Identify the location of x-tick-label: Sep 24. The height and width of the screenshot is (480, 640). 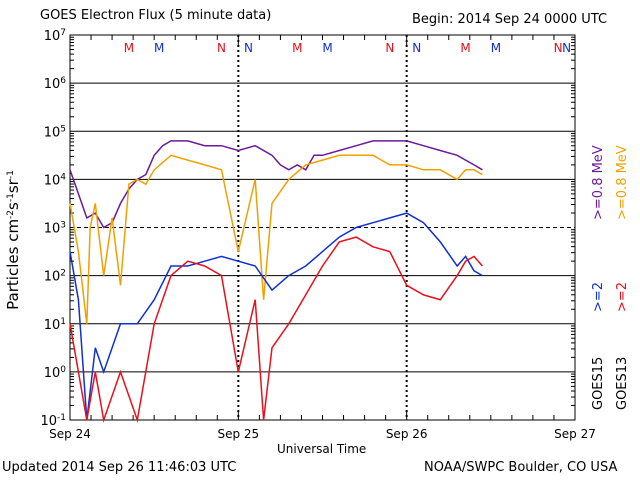
(70, 434).